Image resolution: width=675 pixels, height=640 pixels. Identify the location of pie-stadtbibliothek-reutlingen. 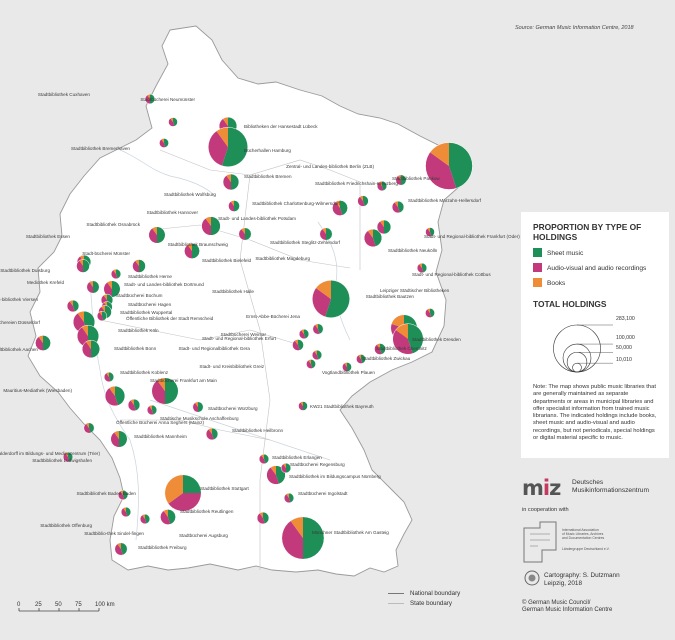
(168, 517).